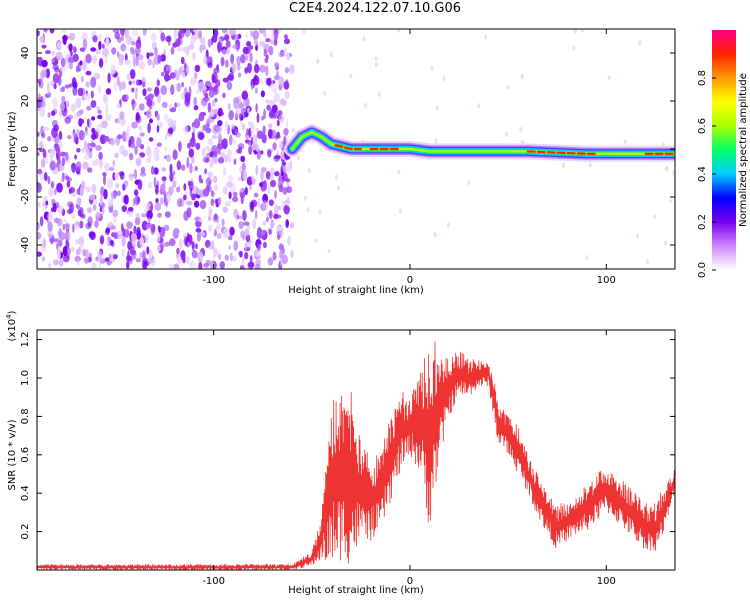 This screenshot has width=750, height=600. What do you see at coordinates (375, 8) in the screenshot?
I see `figure-title: C2E4.2024.122.07.10.G06` at bounding box center [375, 8].